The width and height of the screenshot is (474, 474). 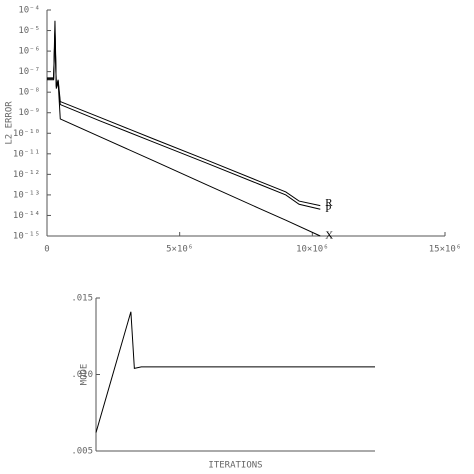 I want to click on x-tick-label: 15×10⁶, so click(x=445, y=250).